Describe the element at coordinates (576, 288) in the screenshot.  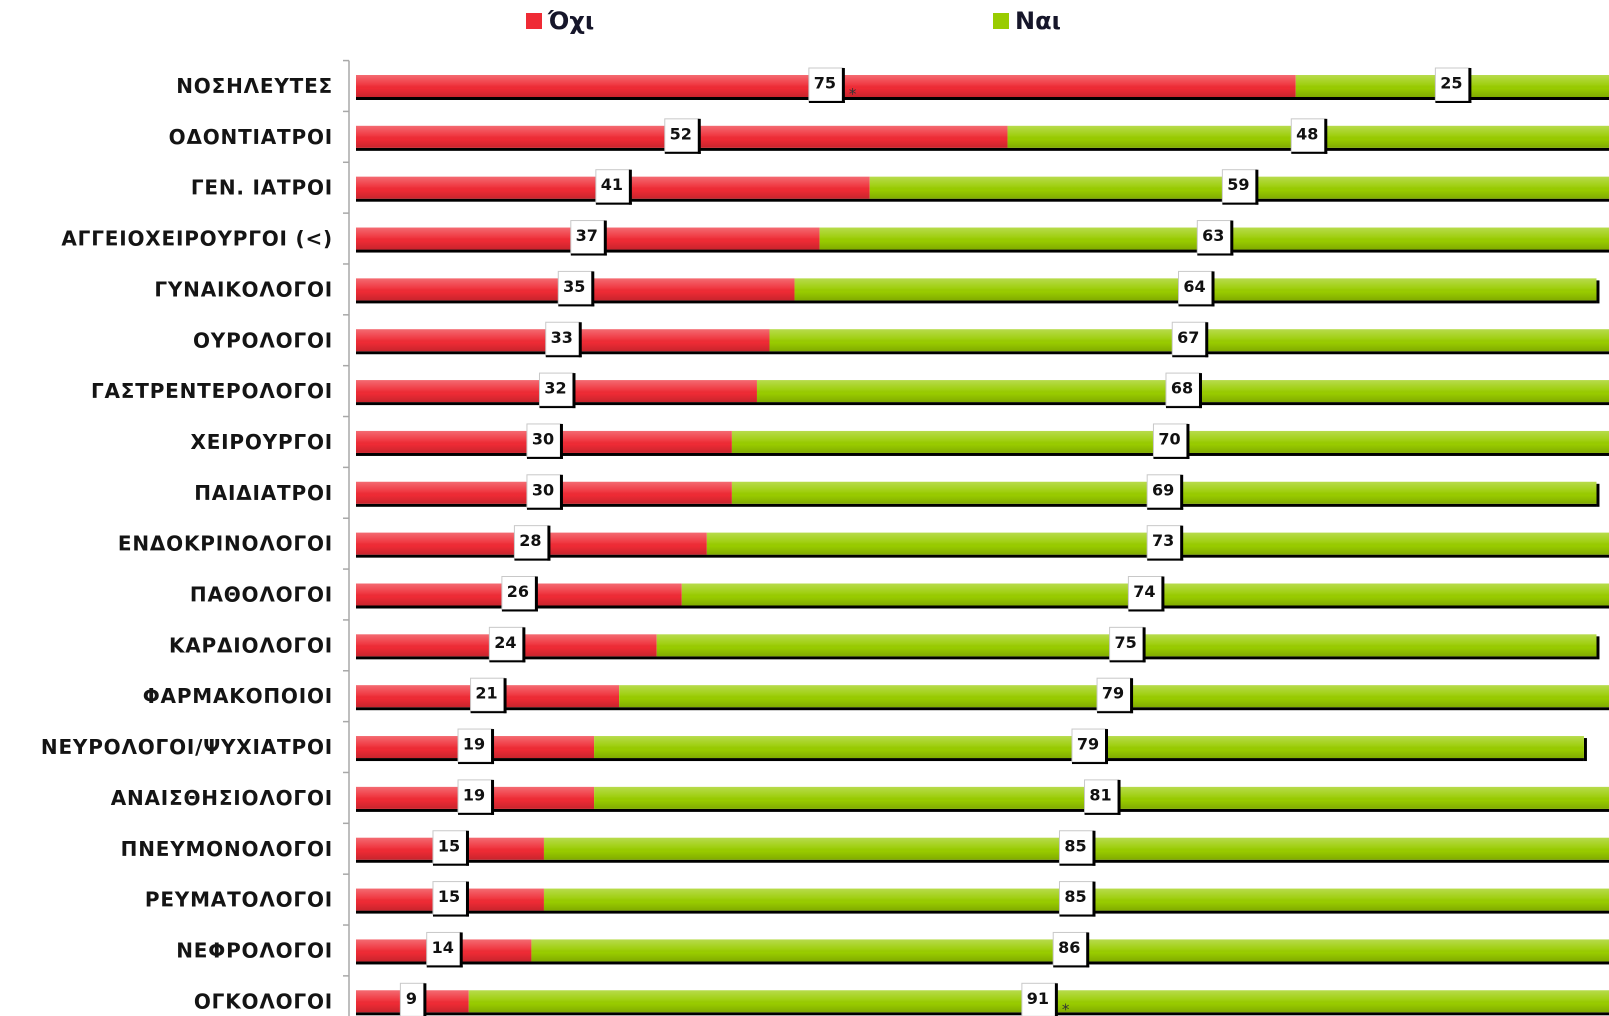
I see `data-label-no: 35` at that location.